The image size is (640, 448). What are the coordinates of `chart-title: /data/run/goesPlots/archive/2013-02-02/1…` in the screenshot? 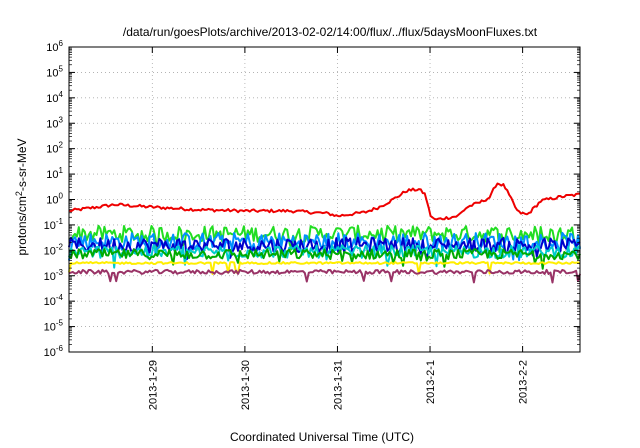 It's located at (330, 32).